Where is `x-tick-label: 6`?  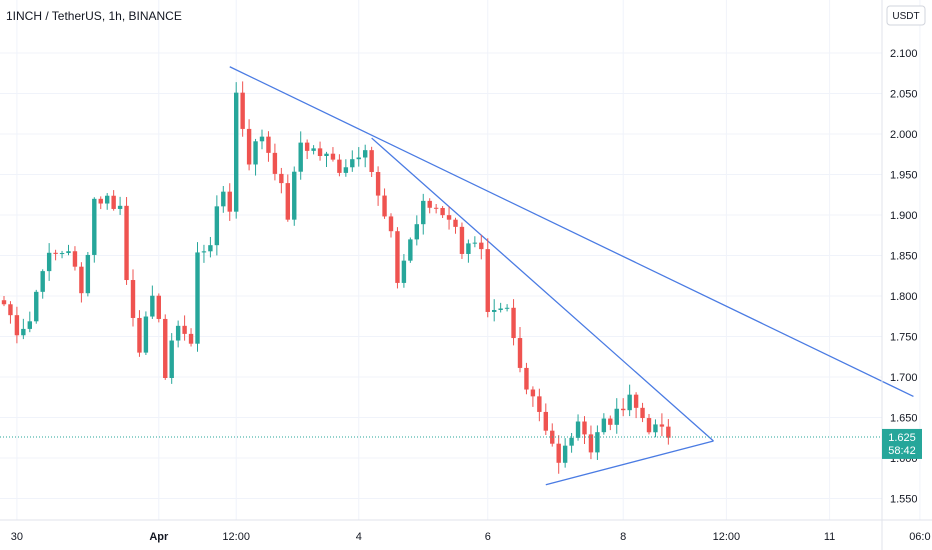
x-tick-label: 6 is located at coordinates (488, 537).